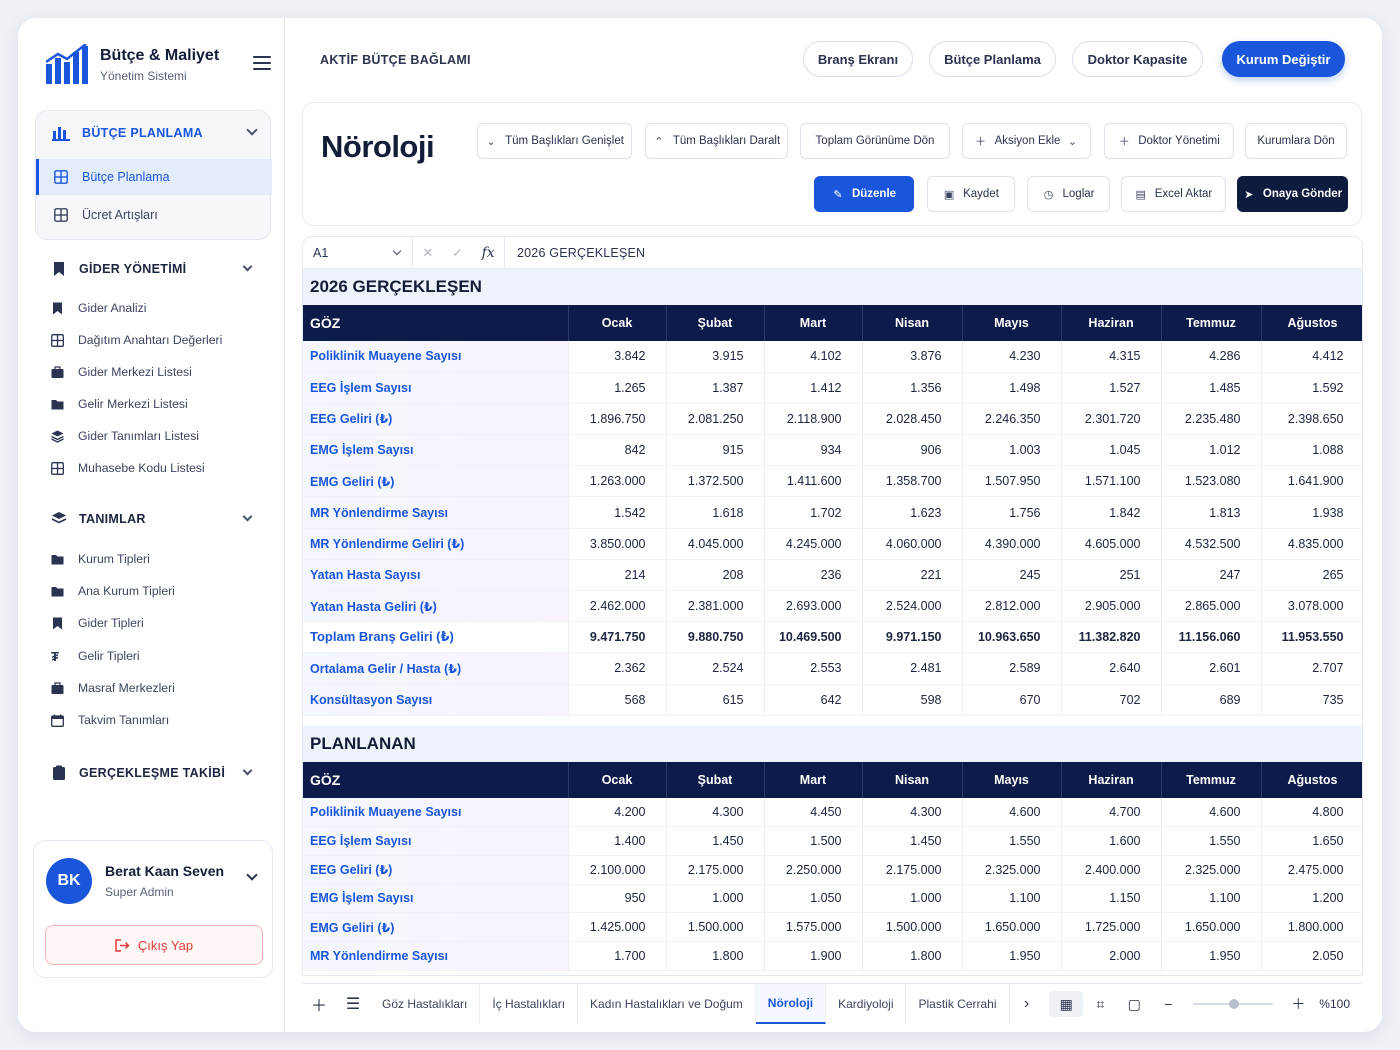 The image size is (1400, 1050). Describe the element at coordinates (716, 141) in the screenshot. I see `collapse-all-button: ⌃ Tüm Başlıkları Daralt` at that location.